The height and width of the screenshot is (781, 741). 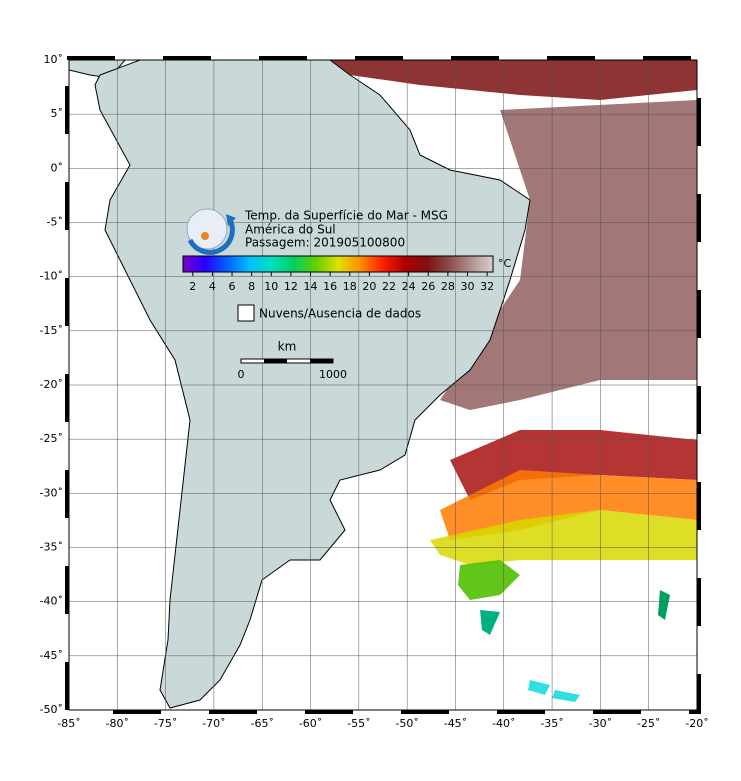 I want to click on colorbar-tick-label: 6, so click(x=232, y=286).